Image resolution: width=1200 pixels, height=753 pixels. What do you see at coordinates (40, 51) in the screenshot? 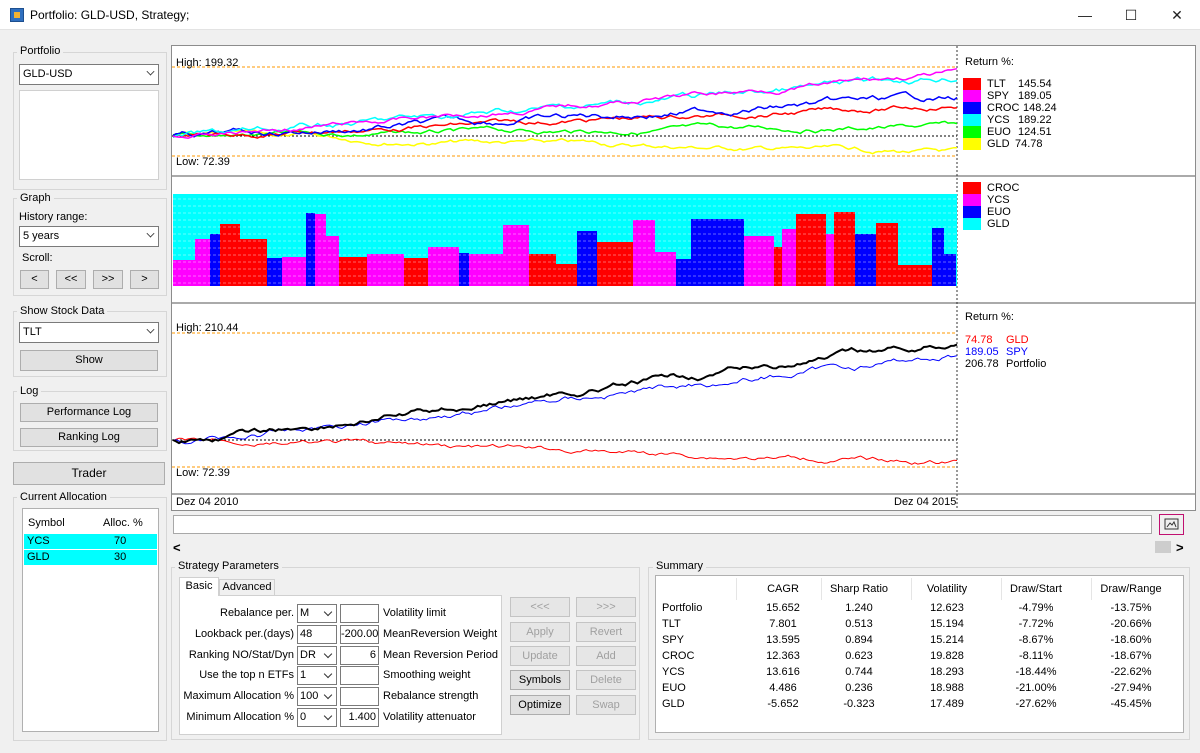
I see `portfolio-group-title: Portfolio` at bounding box center [40, 51].